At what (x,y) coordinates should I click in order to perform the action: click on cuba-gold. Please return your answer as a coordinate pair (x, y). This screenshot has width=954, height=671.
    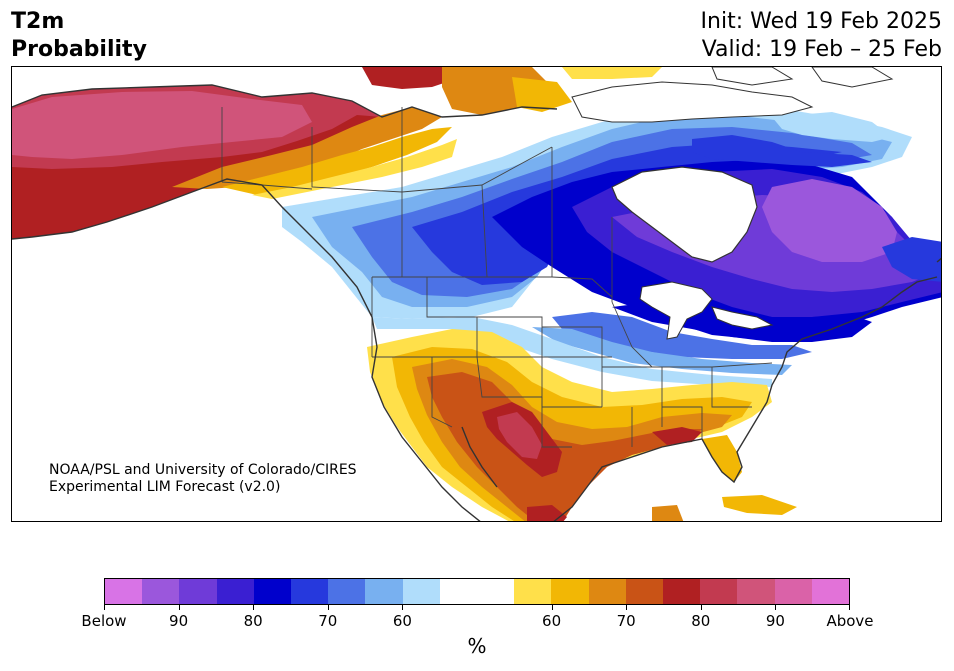
    Looking at the image, I should click on (759, 505).